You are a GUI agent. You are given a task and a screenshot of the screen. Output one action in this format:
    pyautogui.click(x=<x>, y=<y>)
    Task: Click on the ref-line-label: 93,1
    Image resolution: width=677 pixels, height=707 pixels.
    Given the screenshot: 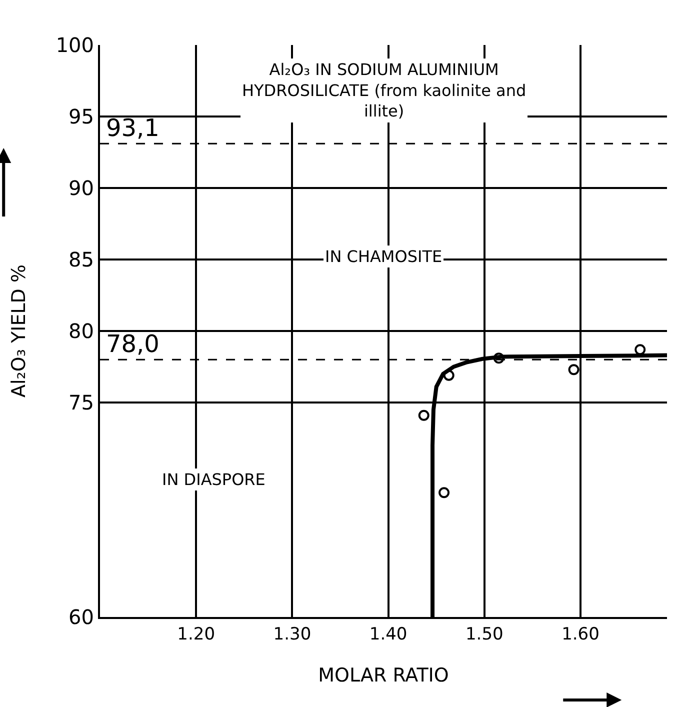 What is the action you would take?
    pyautogui.click(x=133, y=128)
    